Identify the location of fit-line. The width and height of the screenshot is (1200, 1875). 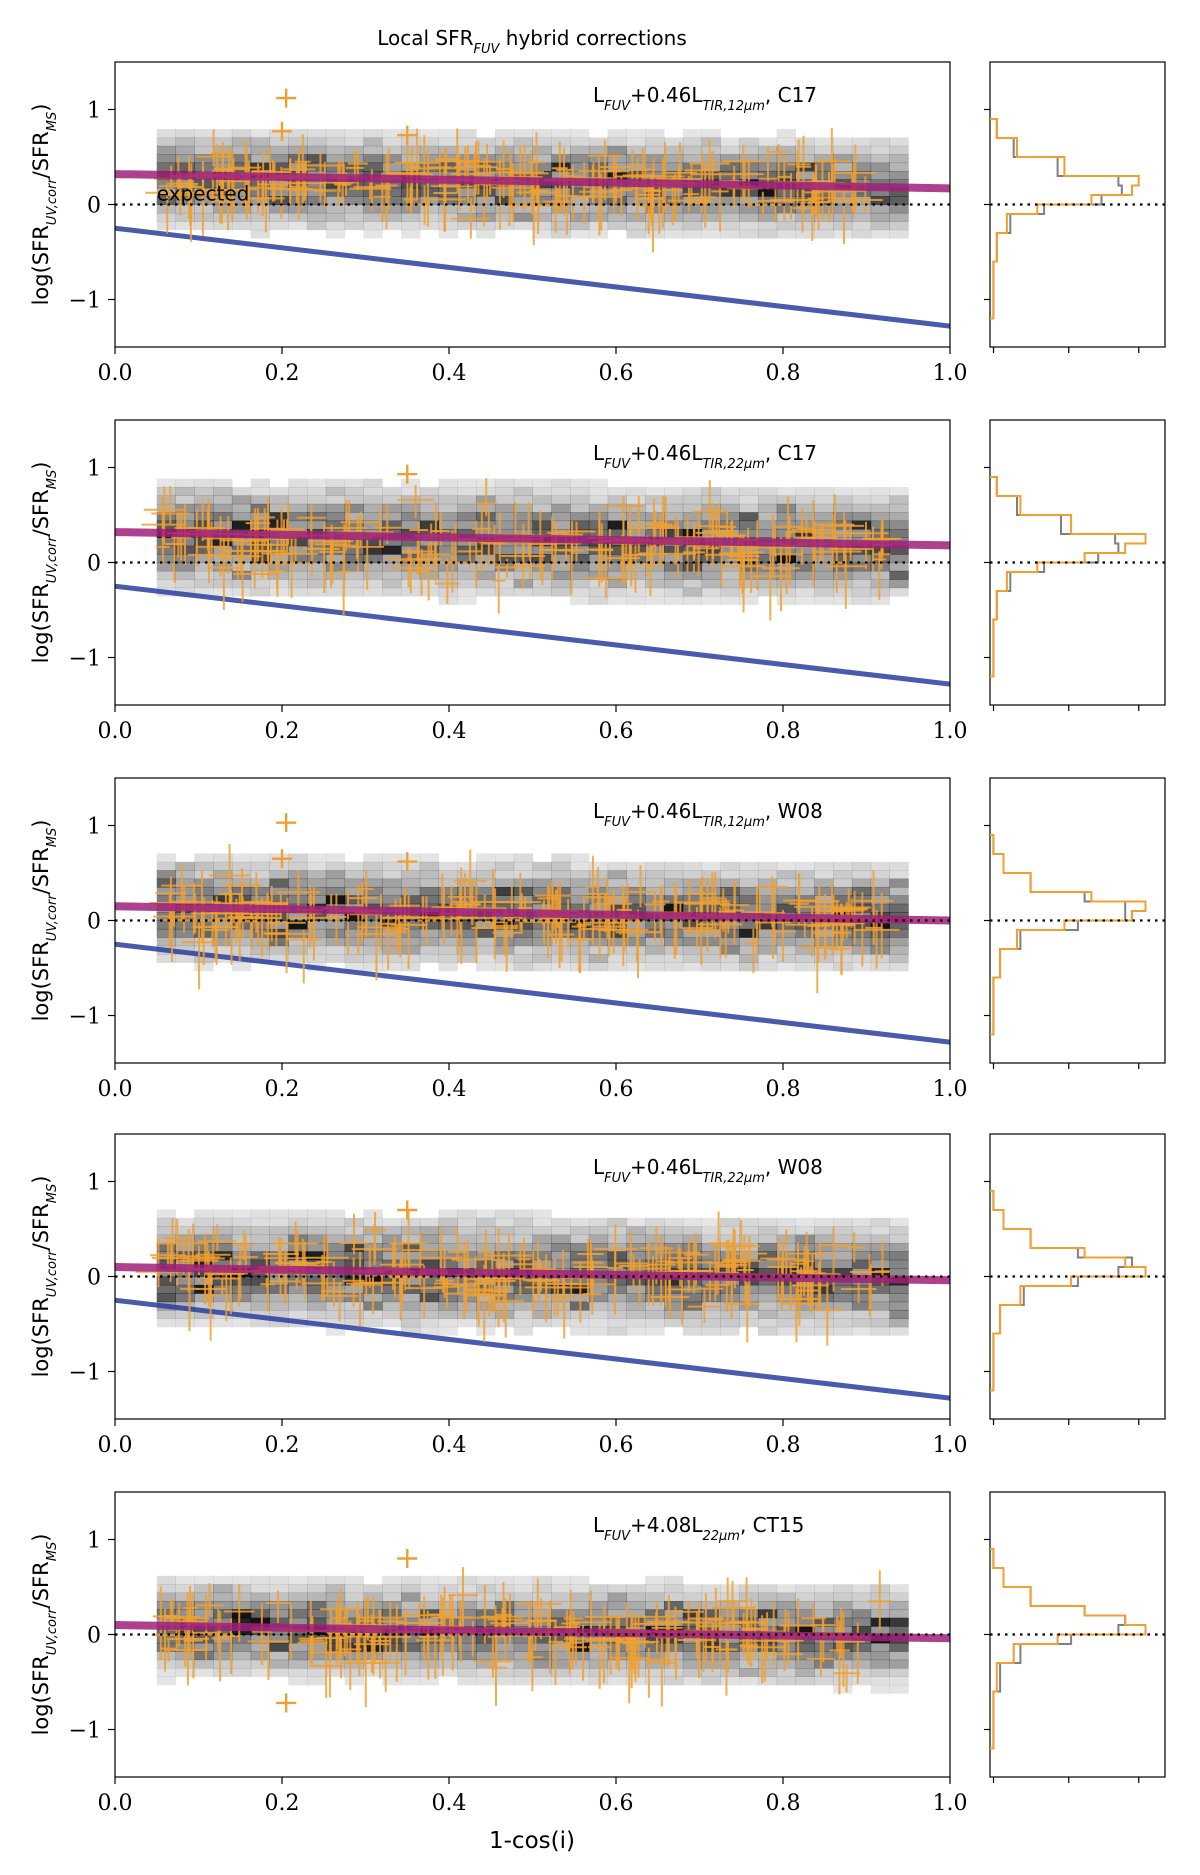
(532, 913).